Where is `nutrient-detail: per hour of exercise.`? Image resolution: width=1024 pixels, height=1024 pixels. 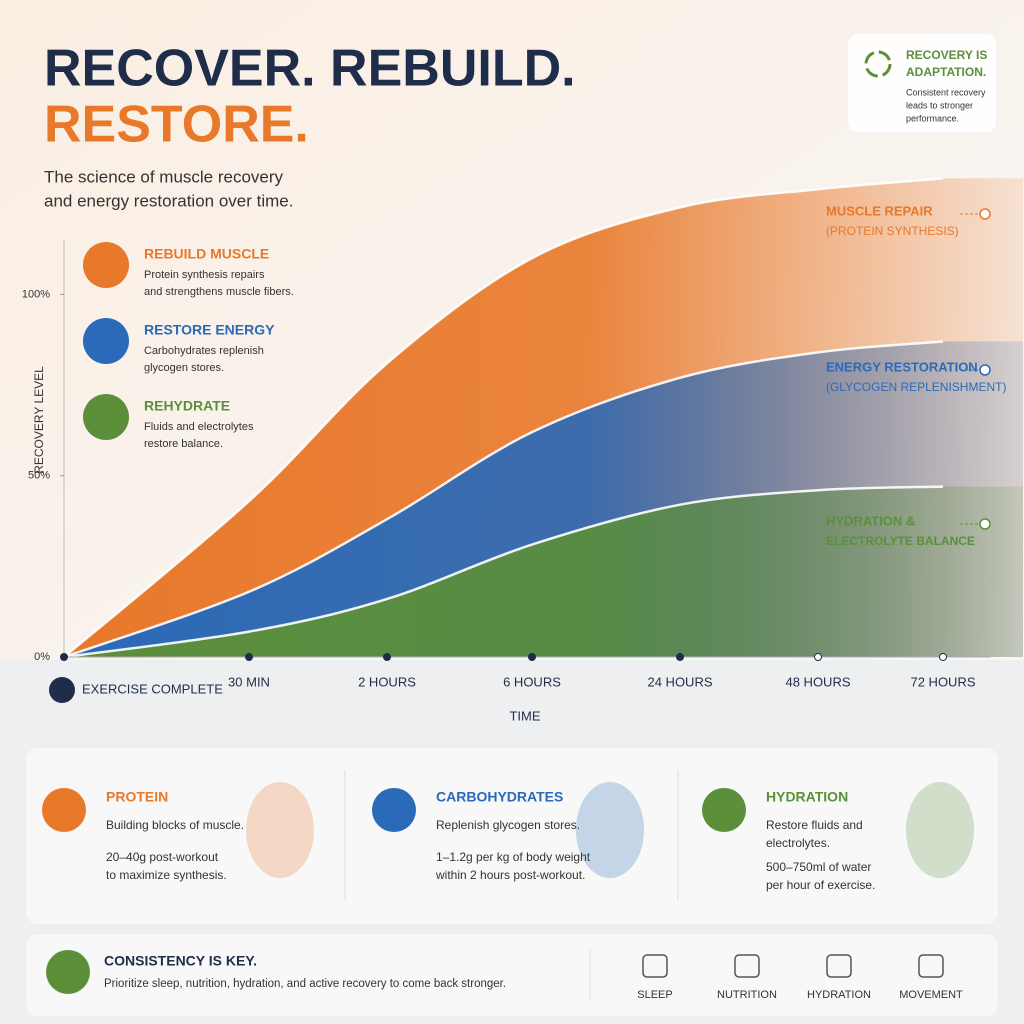
nutrient-detail: per hour of exercise. is located at coordinates (820, 885).